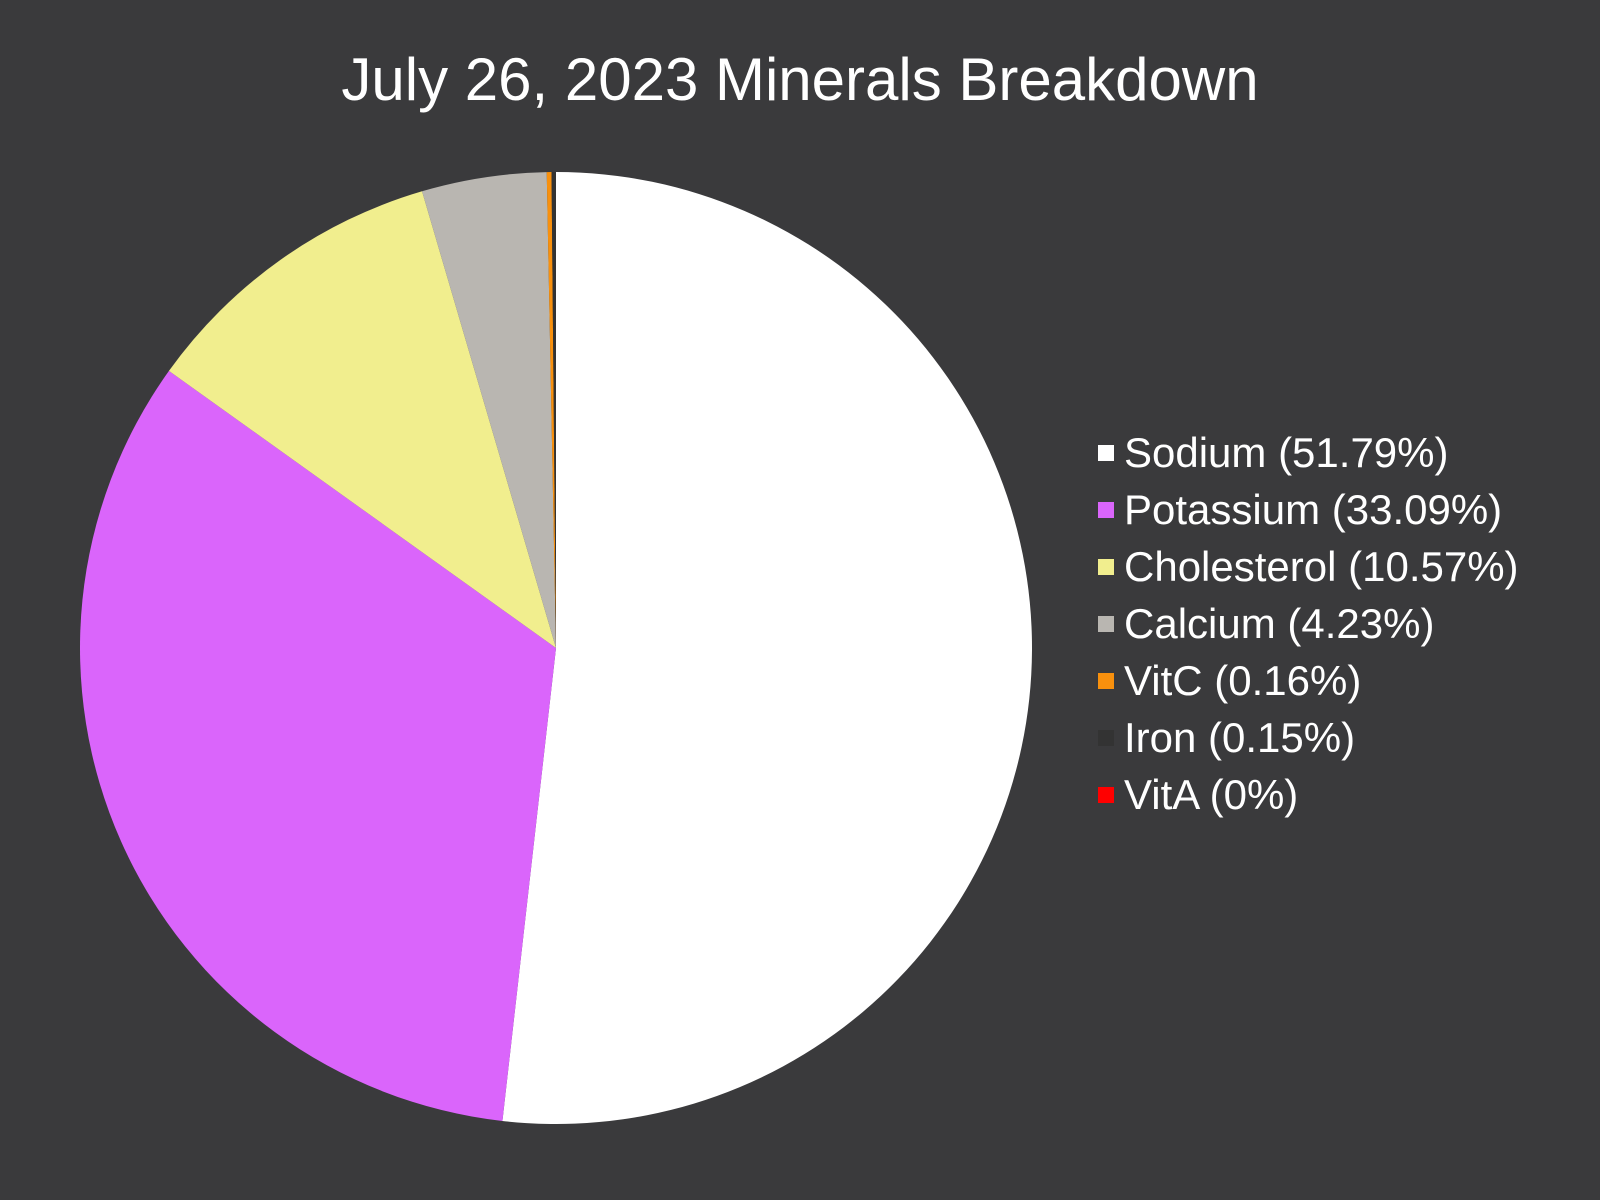 This screenshot has height=1200, width=1600. What do you see at coordinates (1308, 794) in the screenshot?
I see `legend-item-vita: VitA (0%)` at bounding box center [1308, 794].